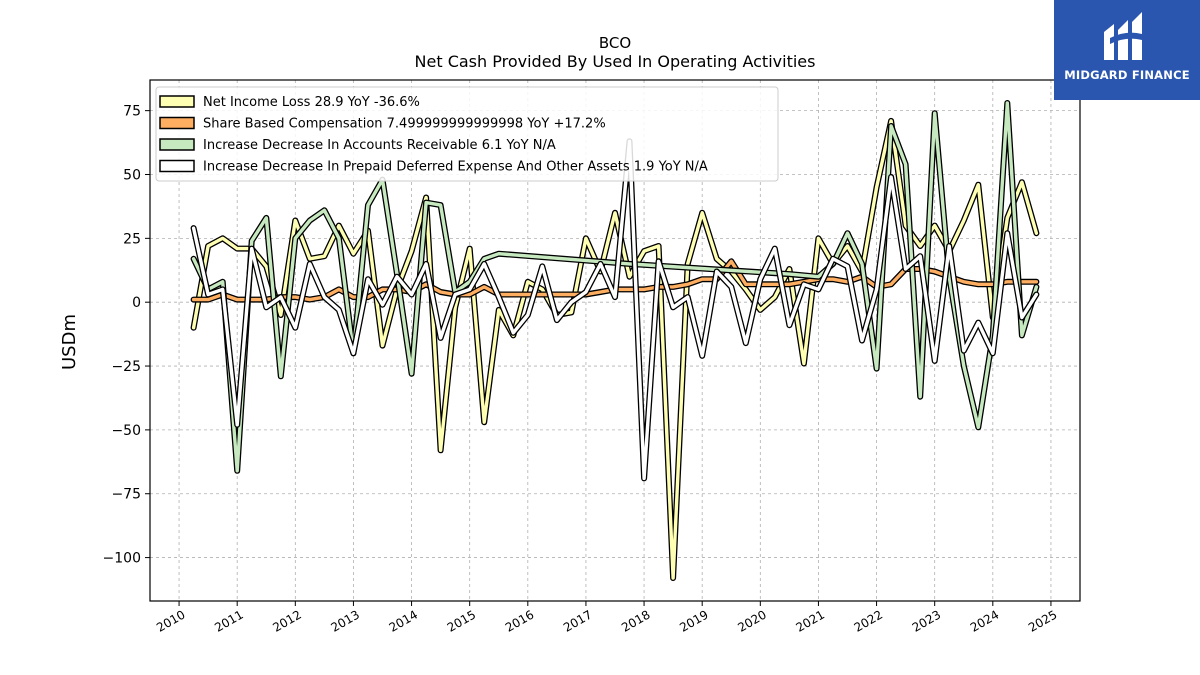  Describe the element at coordinates (751, 620) in the screenshot. I see `x-tick-label: 2020` at that location.